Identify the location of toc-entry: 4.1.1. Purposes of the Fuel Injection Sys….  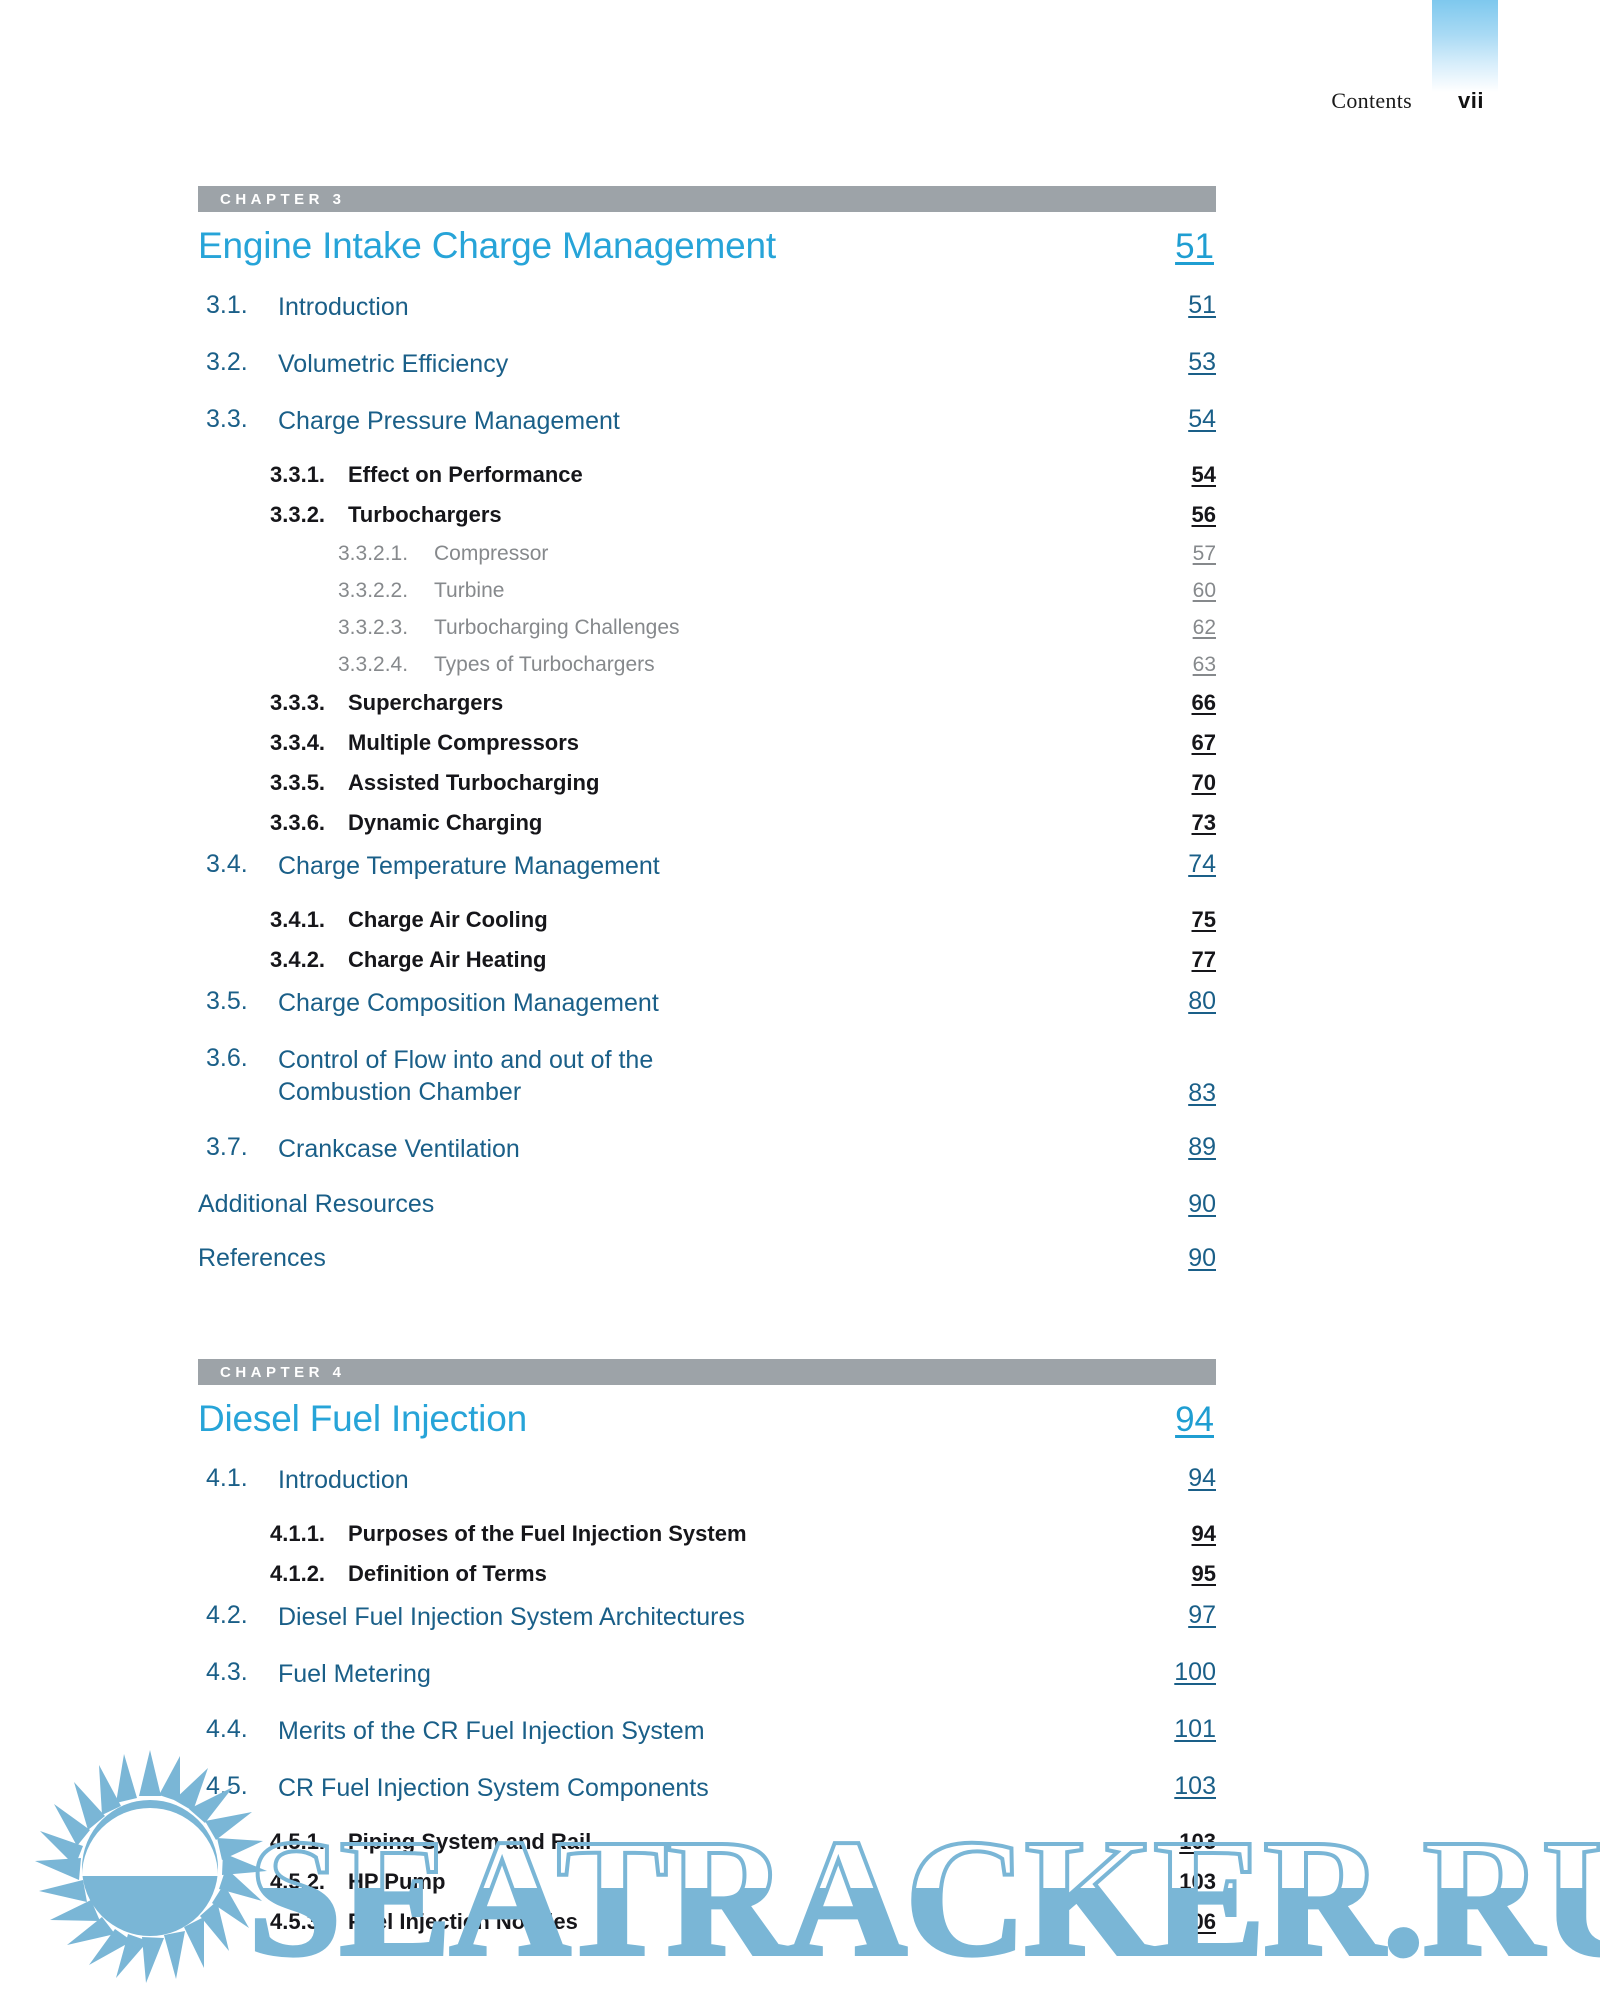
(707, 1534).